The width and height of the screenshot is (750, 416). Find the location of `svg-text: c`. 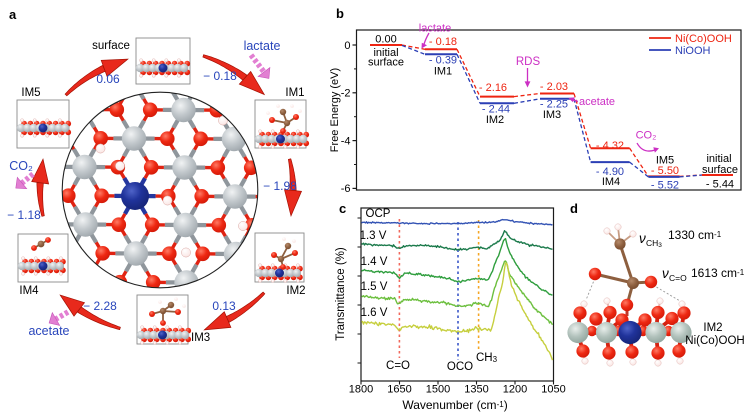

svg-text: c is located at coordinates (342, 208).